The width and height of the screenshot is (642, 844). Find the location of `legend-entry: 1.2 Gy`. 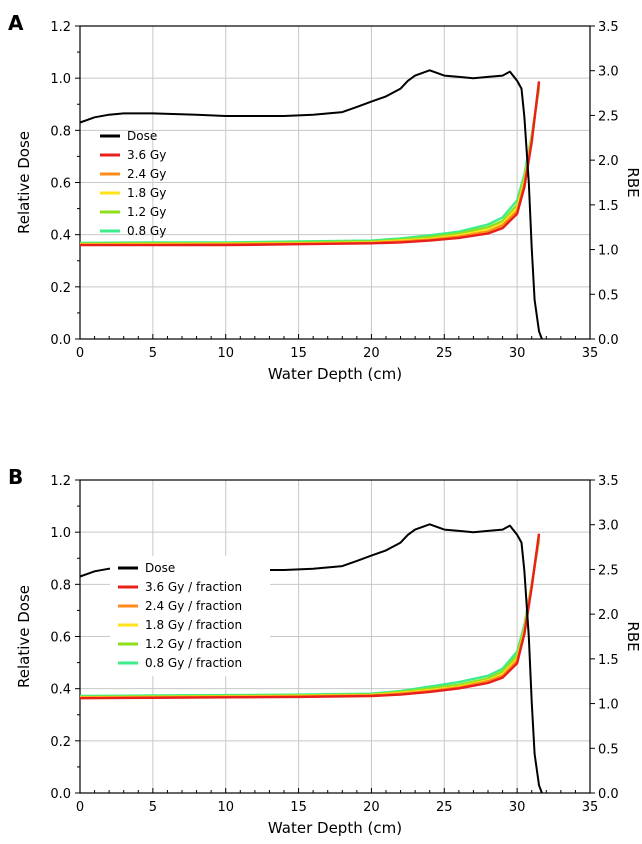

legend-entry: 1.2 Gy is located at coordinates (146, 212).